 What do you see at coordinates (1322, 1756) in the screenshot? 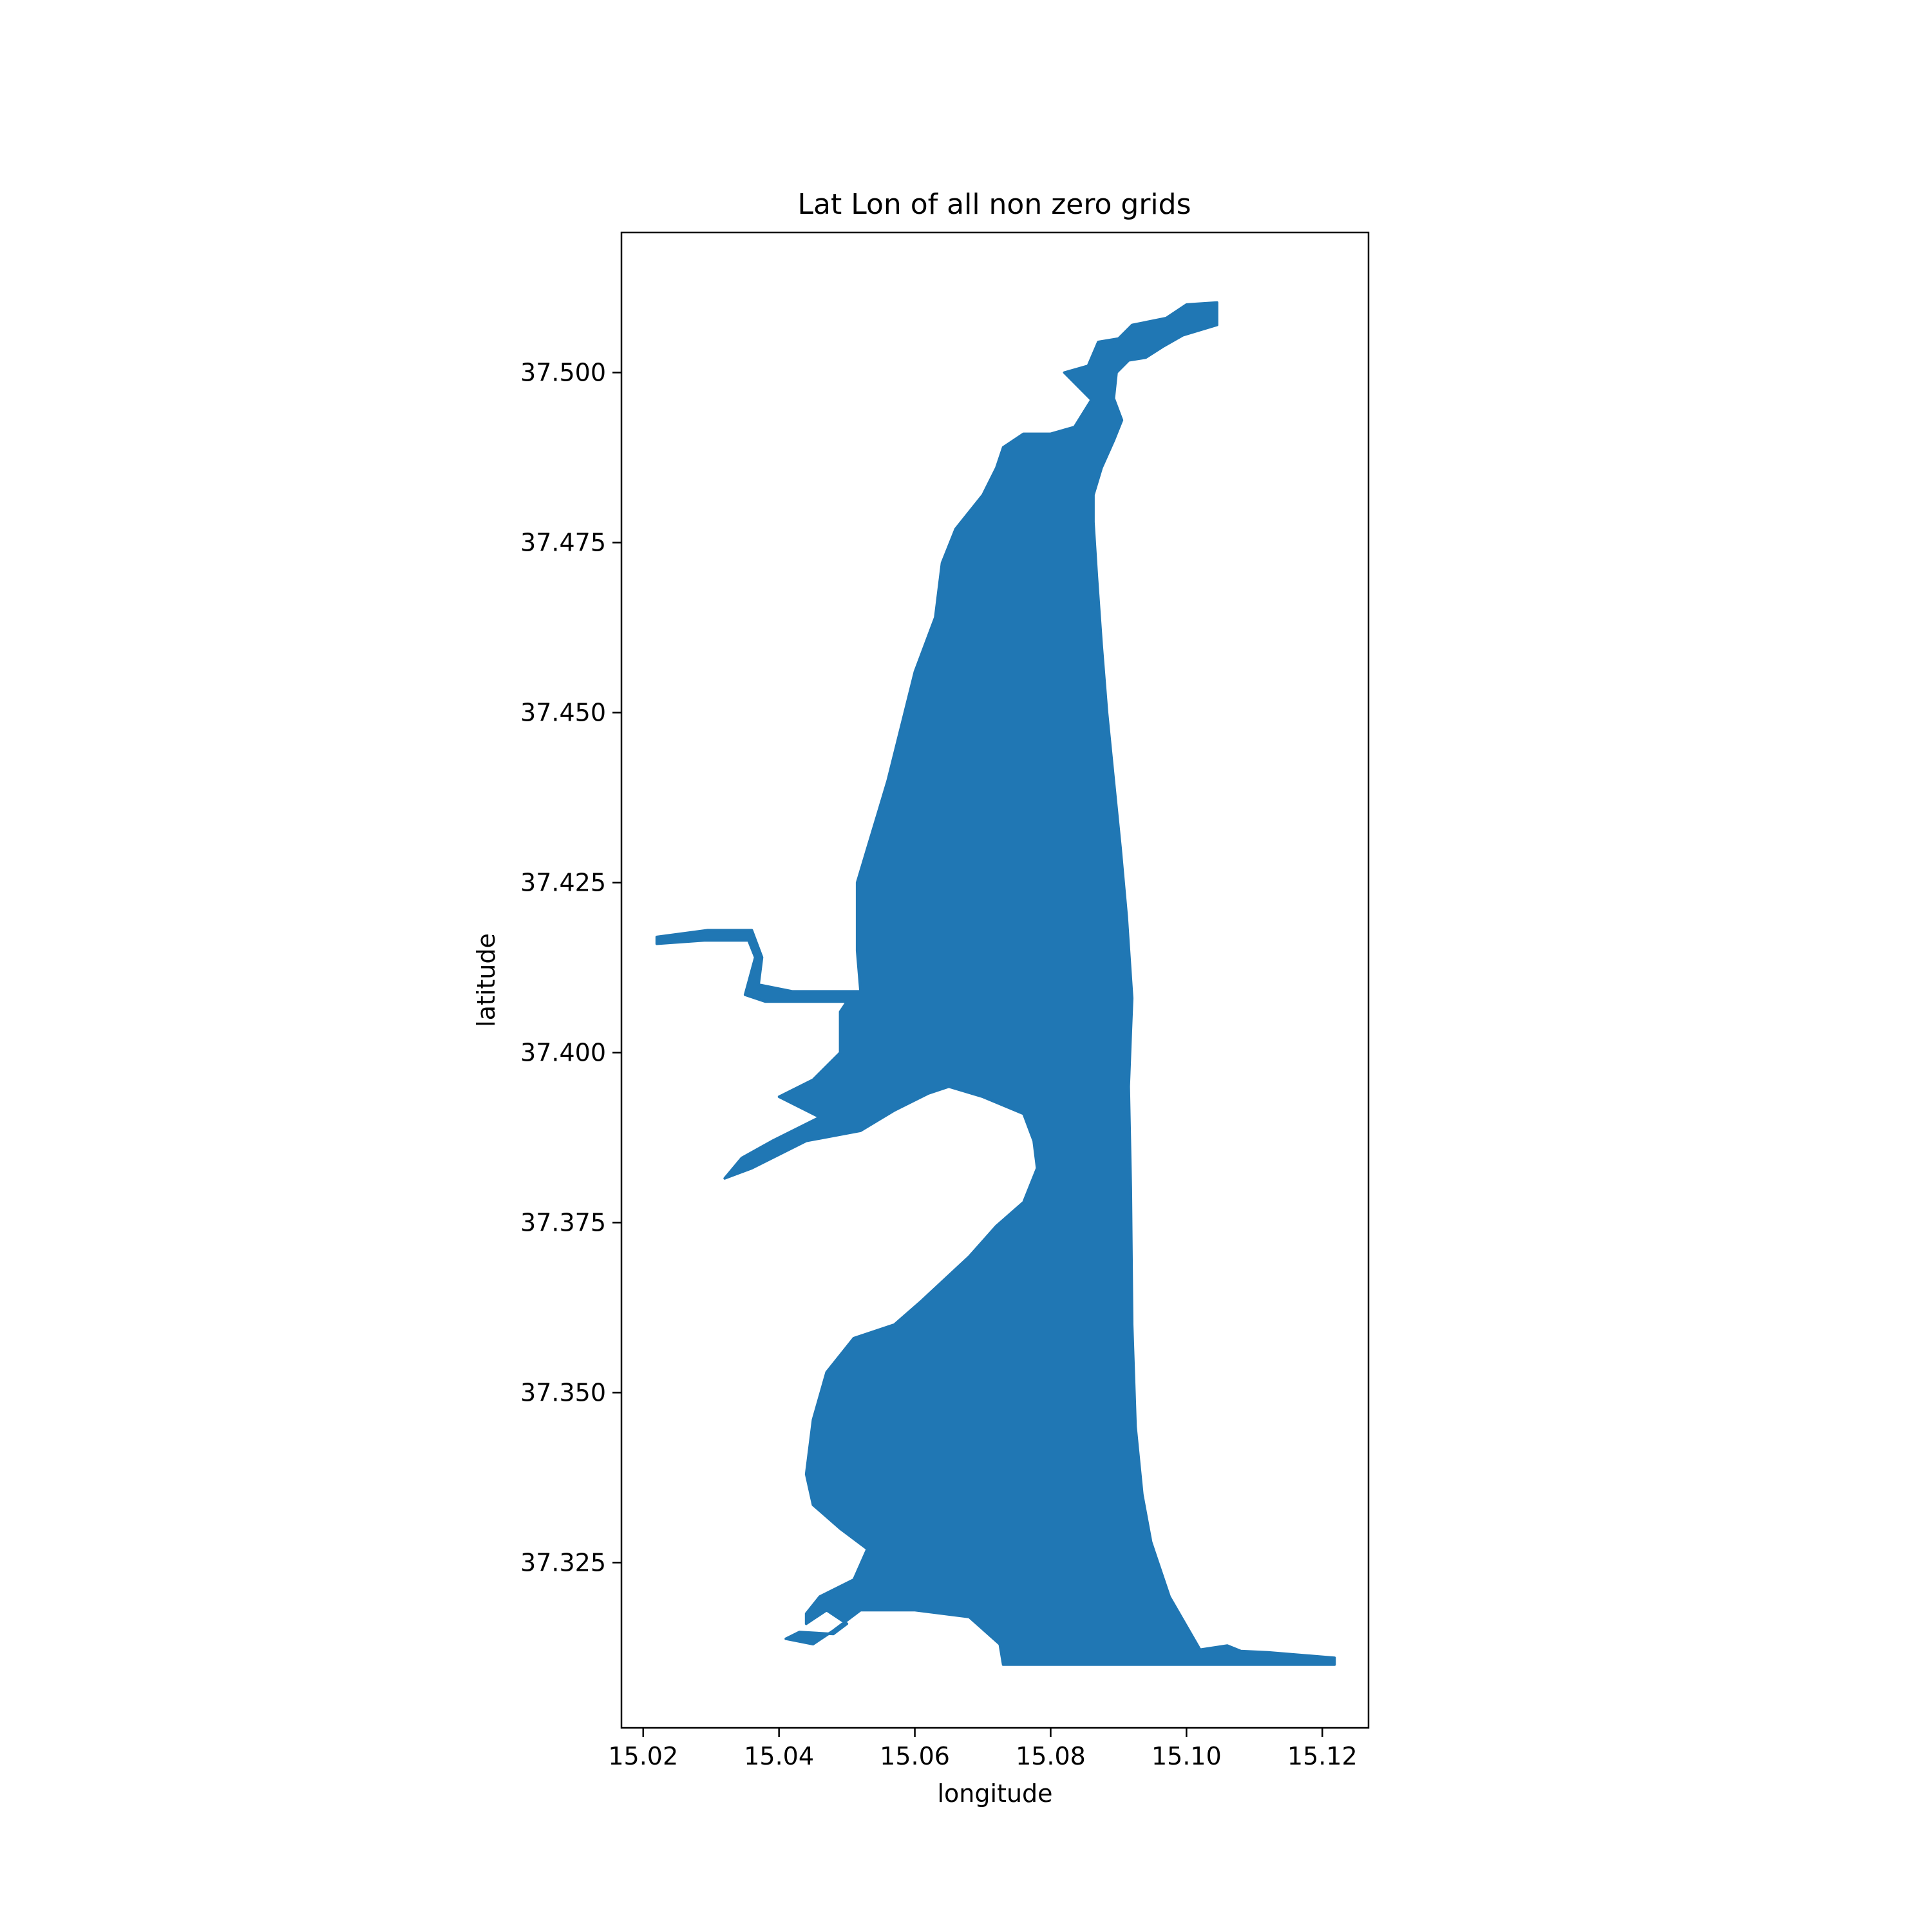
I see `x-tick-label: 15.12` at bounding box center [1322, 1756].